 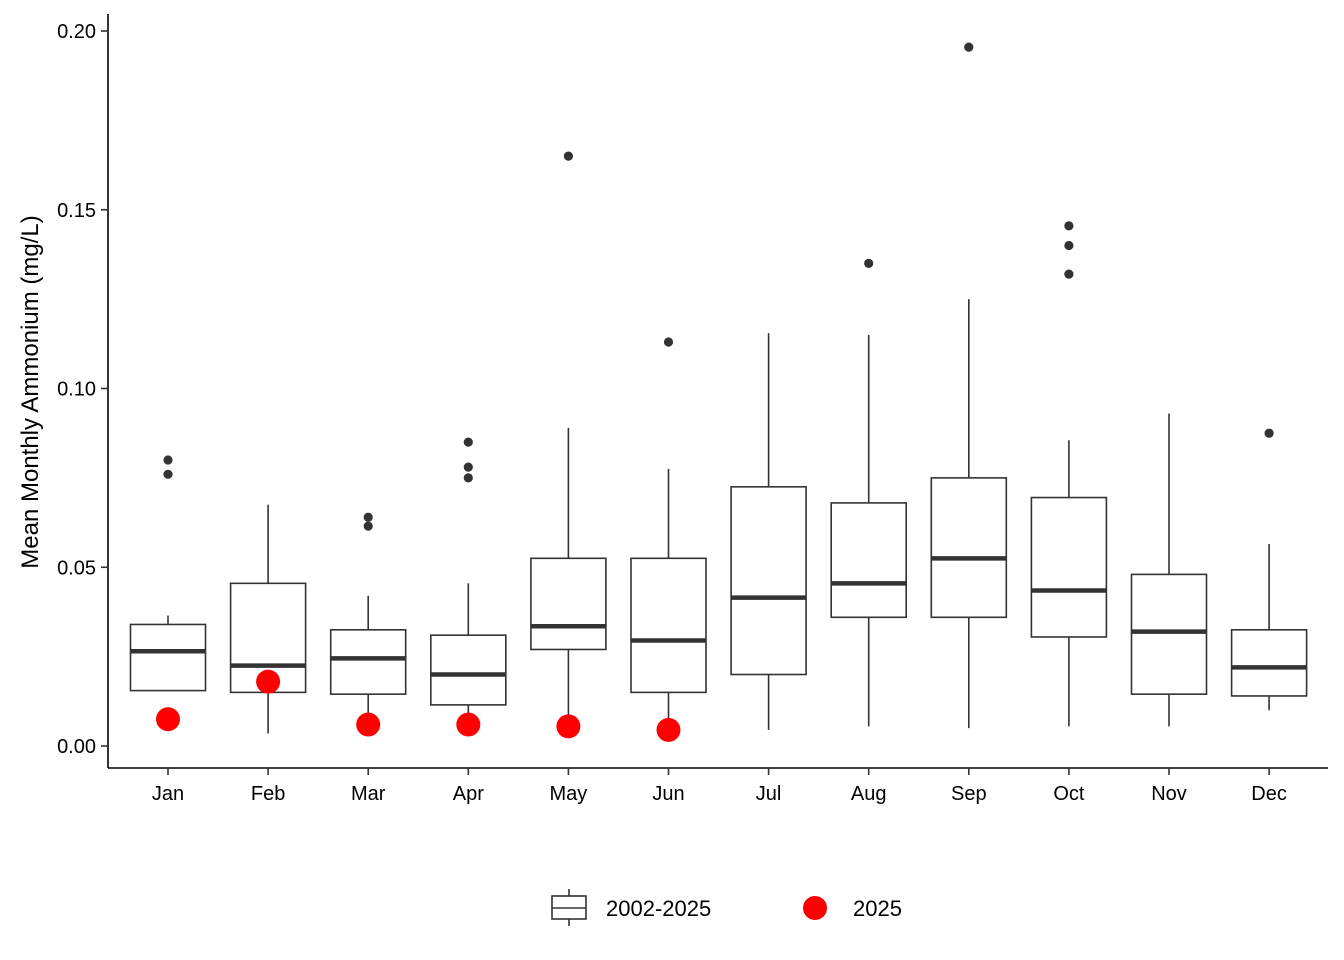 What do you see at coordinates (568, 440) in the screenshot?
I see `box-may` at bounding box center [568, 440].